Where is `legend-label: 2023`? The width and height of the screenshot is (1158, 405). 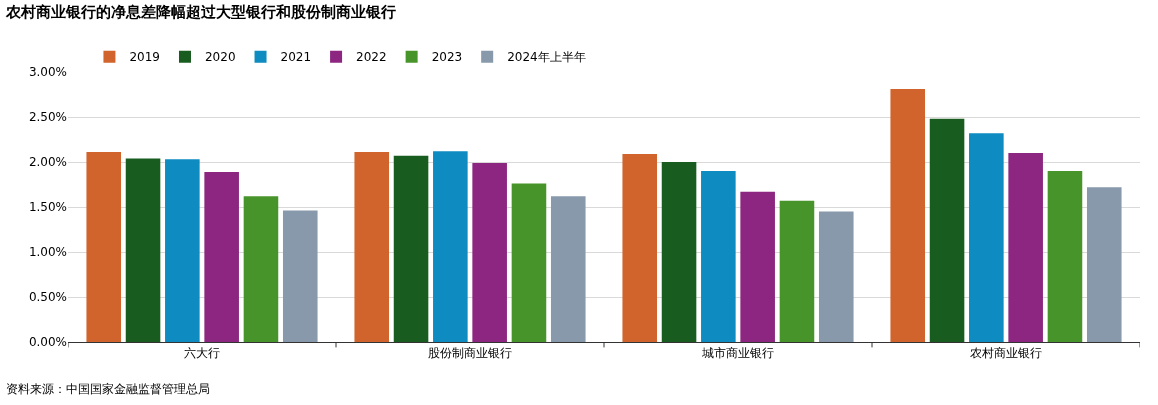
legend-label: 2023 is located at coordinates (447, 57).